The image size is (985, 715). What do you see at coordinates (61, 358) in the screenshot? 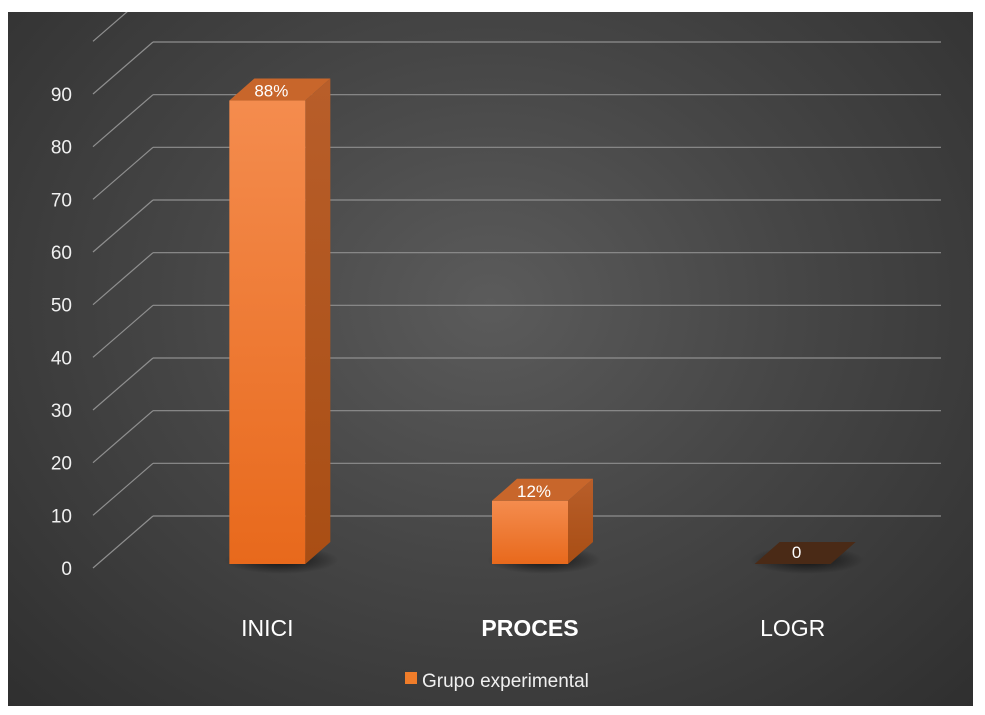
I see `y-tick-label: 40` at bounding box center [61, 358].